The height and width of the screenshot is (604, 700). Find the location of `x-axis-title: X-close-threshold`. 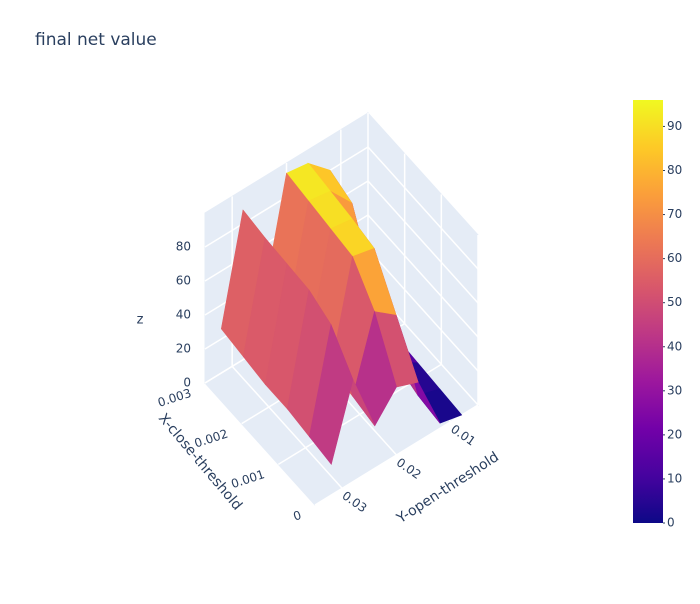

x-axis-title: X-close-threshold is located at coordinates (200, 462).